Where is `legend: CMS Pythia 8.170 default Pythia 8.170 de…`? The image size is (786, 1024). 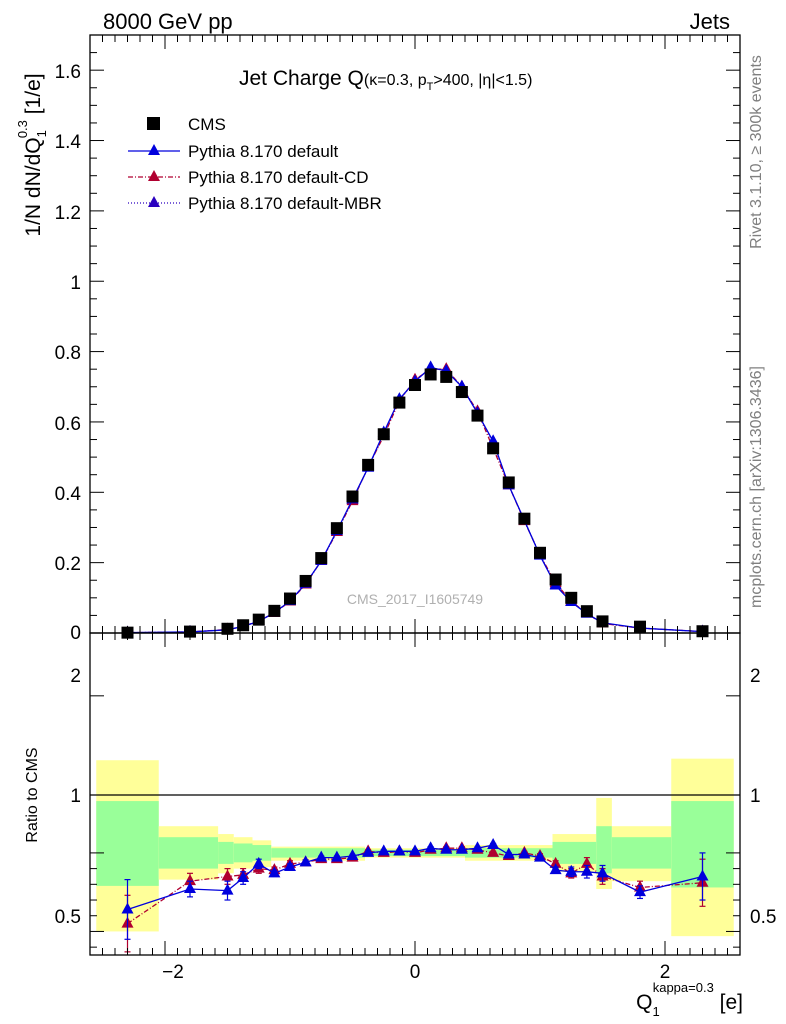 legend: CMS Pythia 8.170 default Pythia 8.170 de… is located at coordinates (255, 164).